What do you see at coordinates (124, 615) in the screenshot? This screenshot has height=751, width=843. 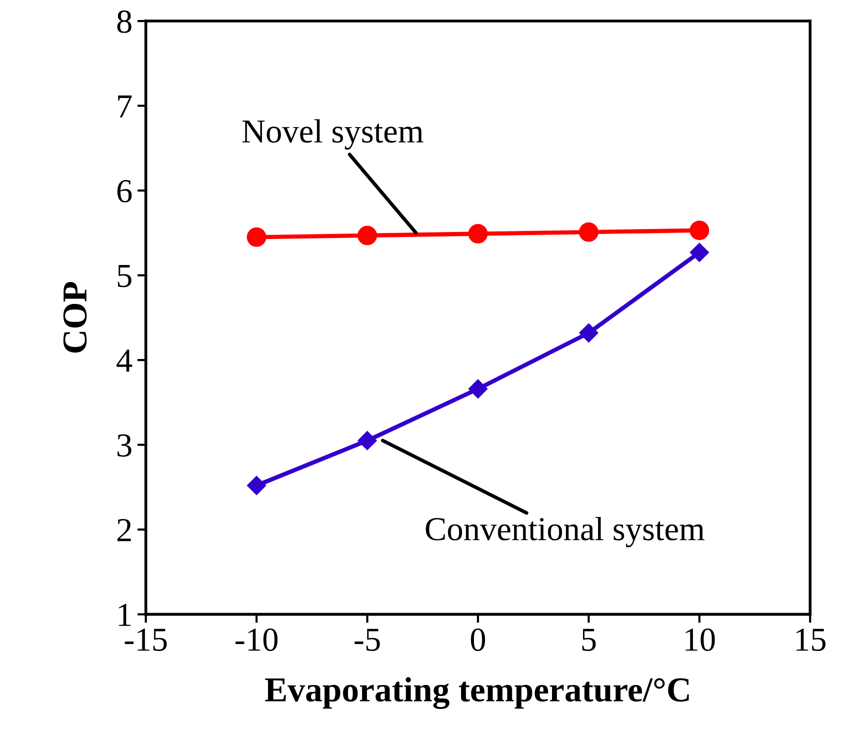 I see `y-tick-label: 1` at bounding box center [124, 615].